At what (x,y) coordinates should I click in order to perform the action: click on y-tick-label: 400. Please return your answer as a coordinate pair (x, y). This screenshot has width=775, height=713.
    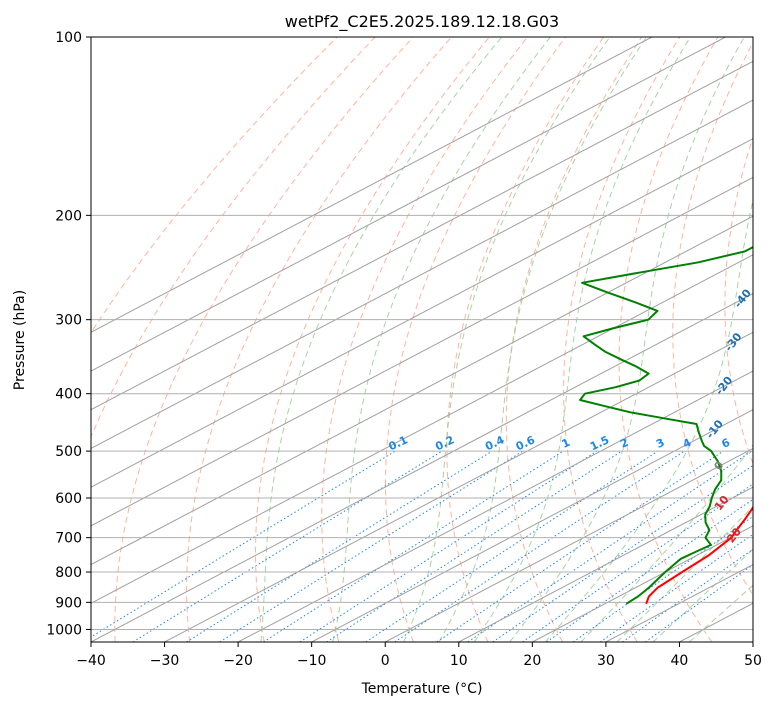
    Looking at the image, I should click on (68, 395).